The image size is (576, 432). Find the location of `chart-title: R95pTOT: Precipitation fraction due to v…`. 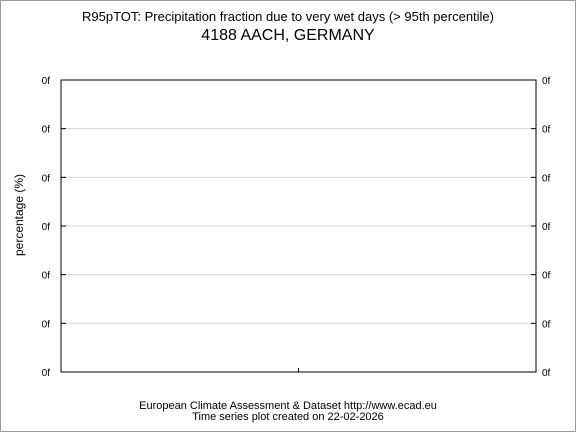

chart-title: R95pTOT: Precipitation fraction due to v… is located at coordinates (288, 16).